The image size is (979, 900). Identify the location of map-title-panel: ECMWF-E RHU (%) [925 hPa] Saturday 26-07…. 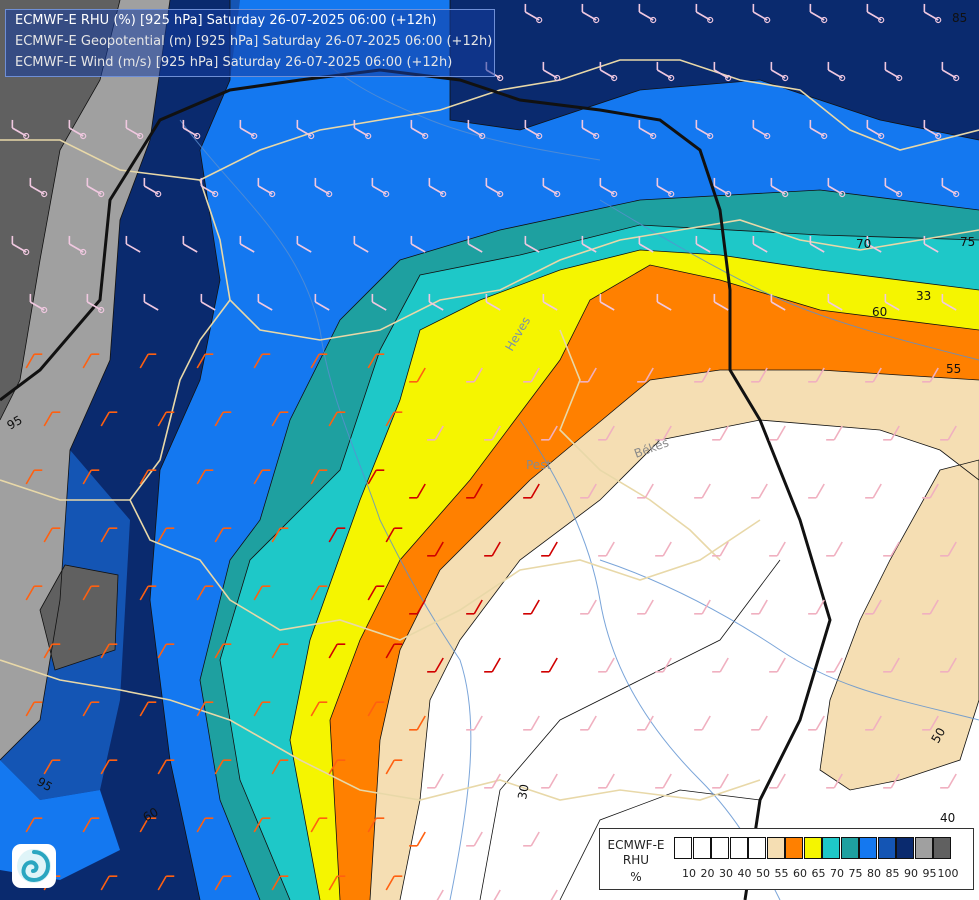
(250, 43).